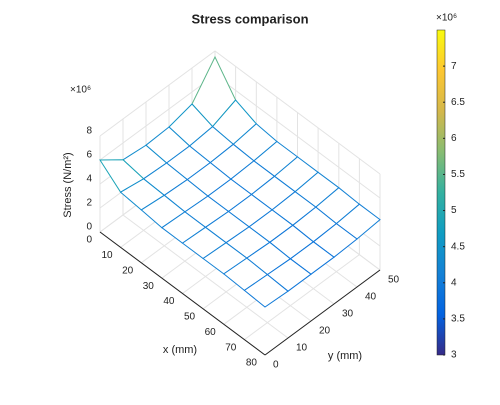 The height and width of the screenshot is (405, 500). I want to click on colorbar-tick-label: 4.5, so click(458, 246).